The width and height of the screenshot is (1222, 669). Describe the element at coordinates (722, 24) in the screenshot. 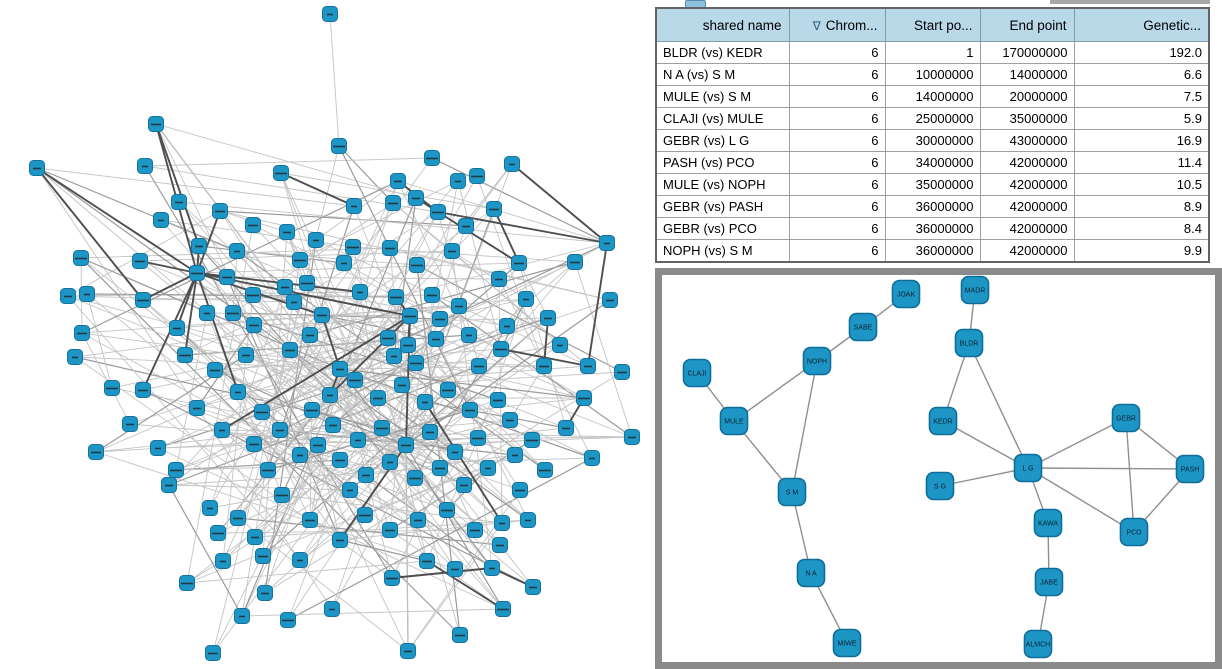

I see `column-header-shared-name: shared name` at that location.